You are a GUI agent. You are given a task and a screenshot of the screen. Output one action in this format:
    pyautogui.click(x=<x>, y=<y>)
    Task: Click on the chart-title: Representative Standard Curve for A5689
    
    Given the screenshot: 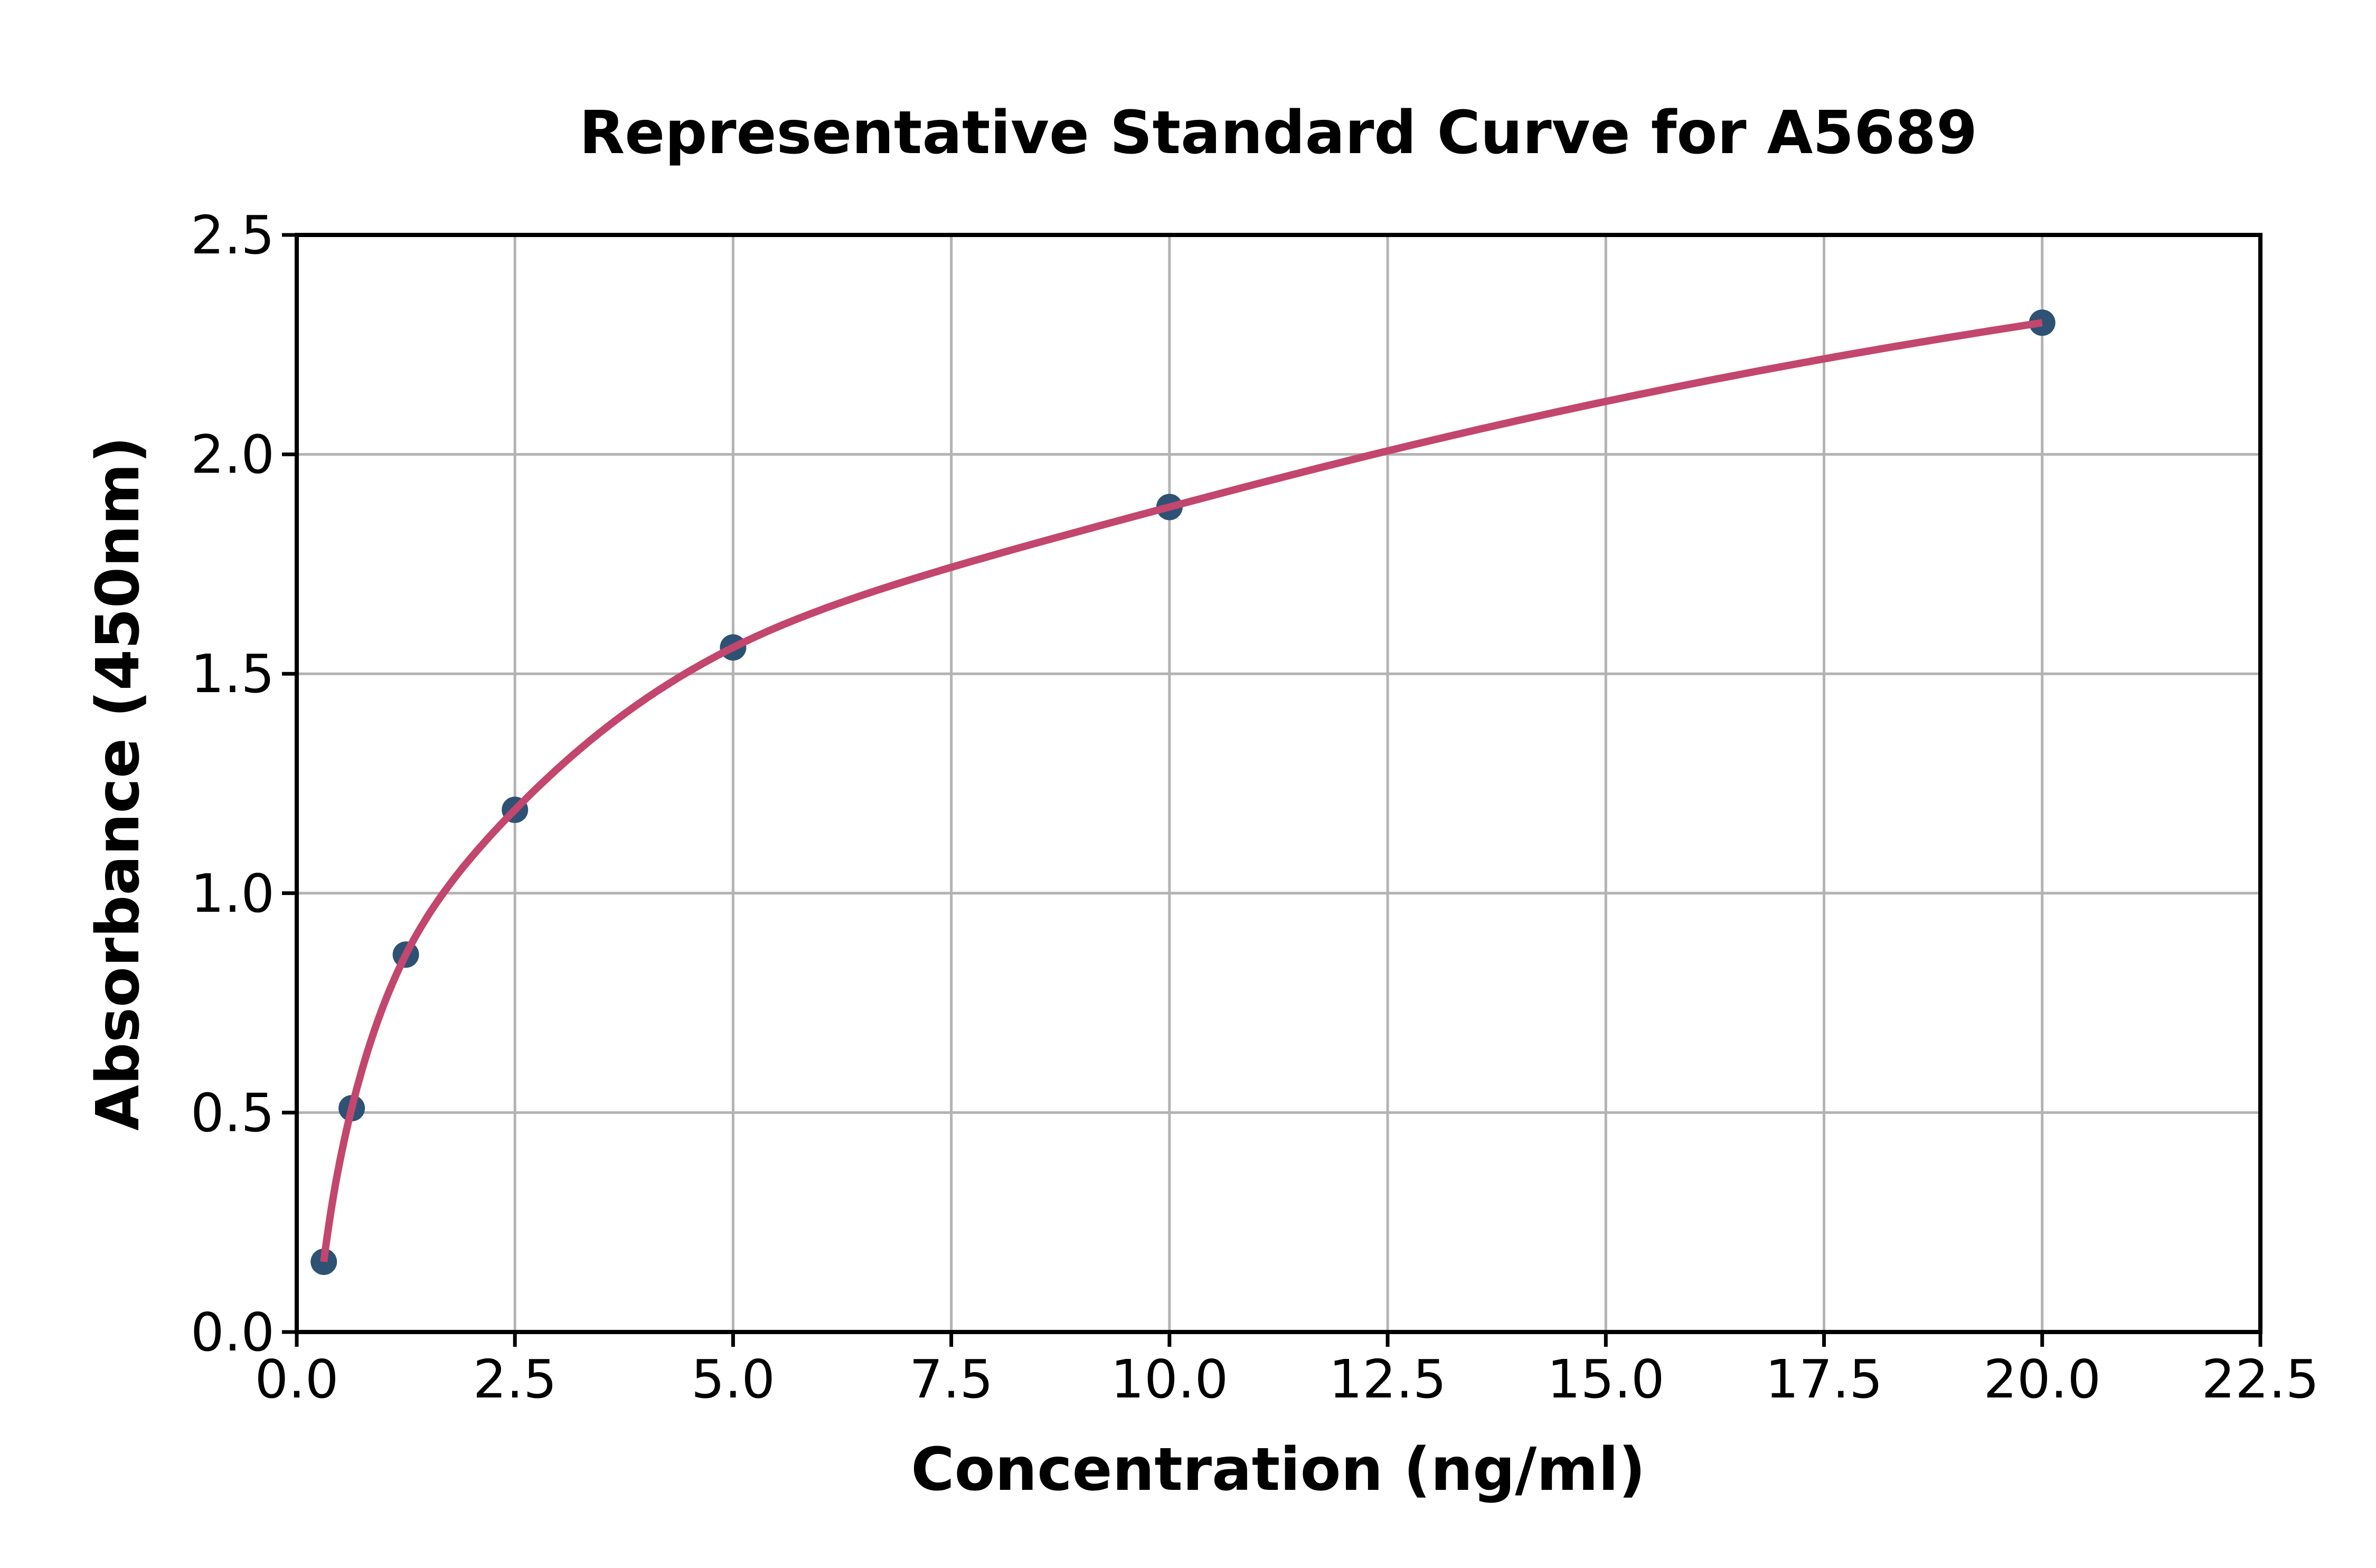 What is the action you would take?
    pyautogui.click(x=1278, y=133)
    